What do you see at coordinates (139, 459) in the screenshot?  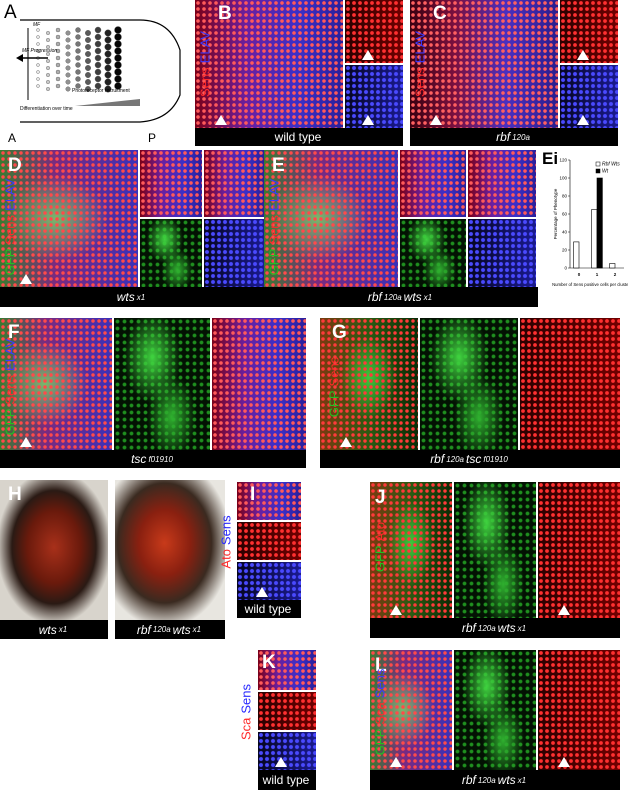 I see `caption-part: tsc` at bounding box center [139, 459].